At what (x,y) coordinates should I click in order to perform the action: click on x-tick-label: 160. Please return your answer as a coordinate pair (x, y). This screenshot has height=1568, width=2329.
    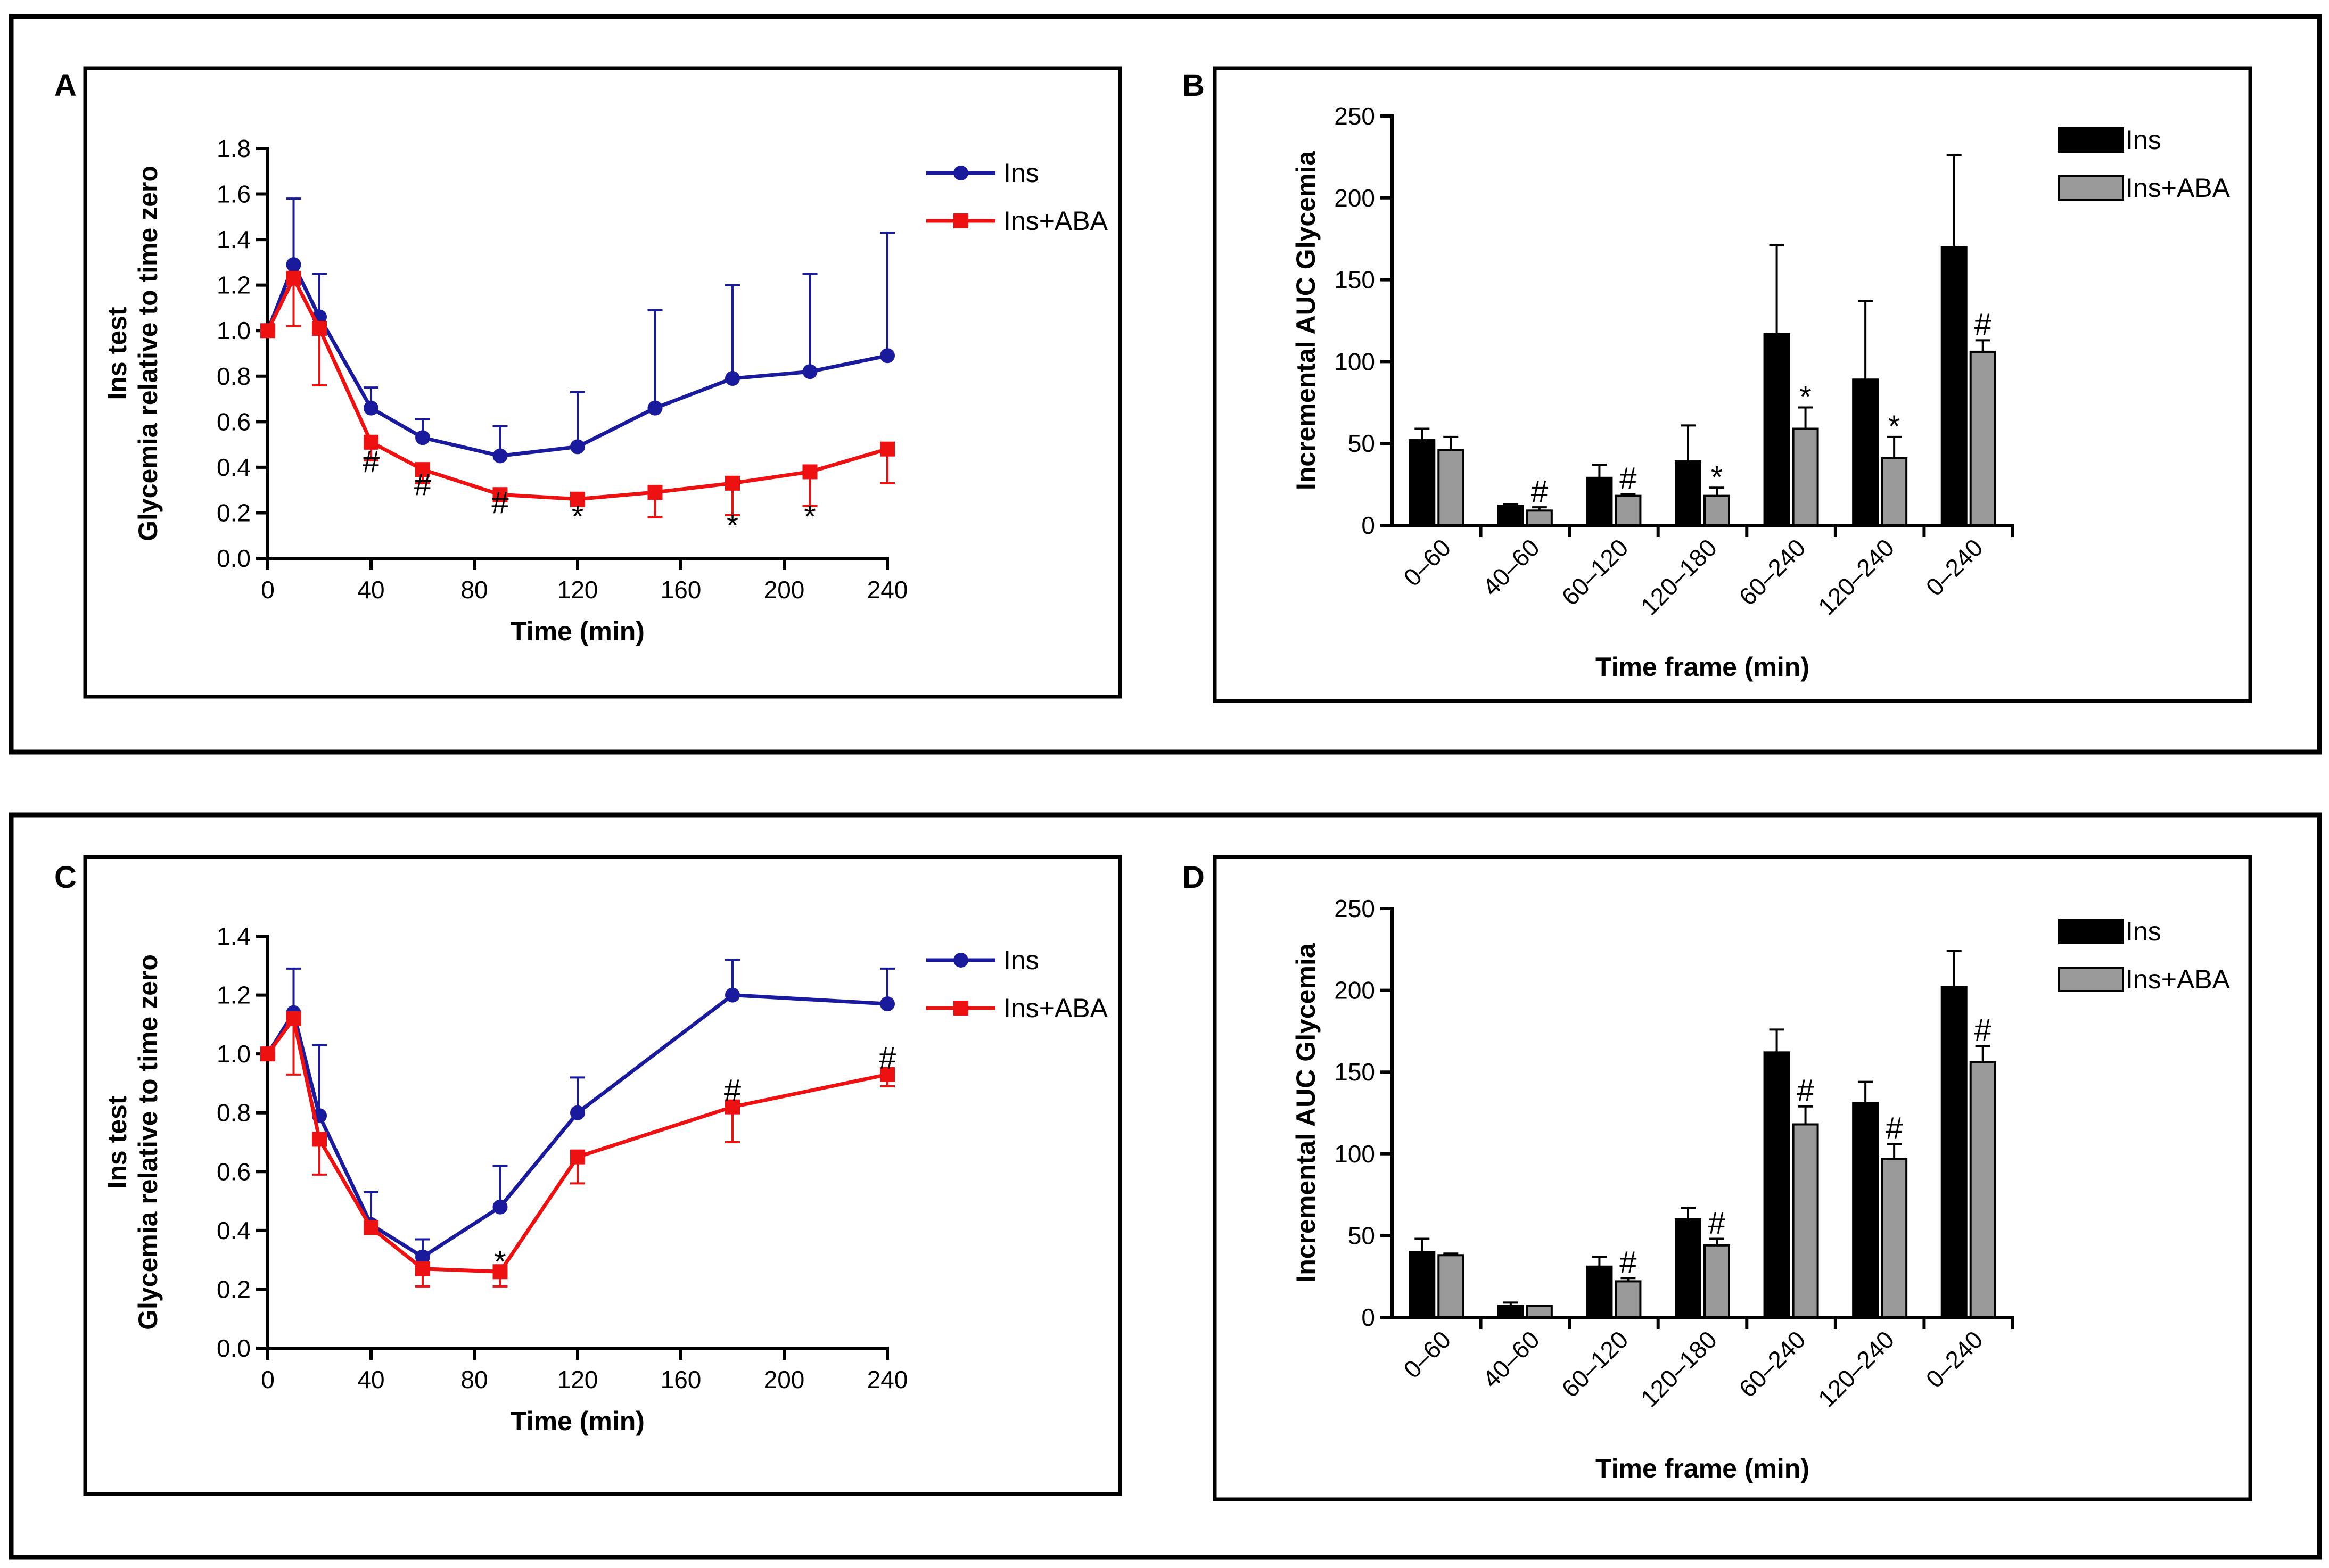
    Looking at the image, I should click on (681, 1379).